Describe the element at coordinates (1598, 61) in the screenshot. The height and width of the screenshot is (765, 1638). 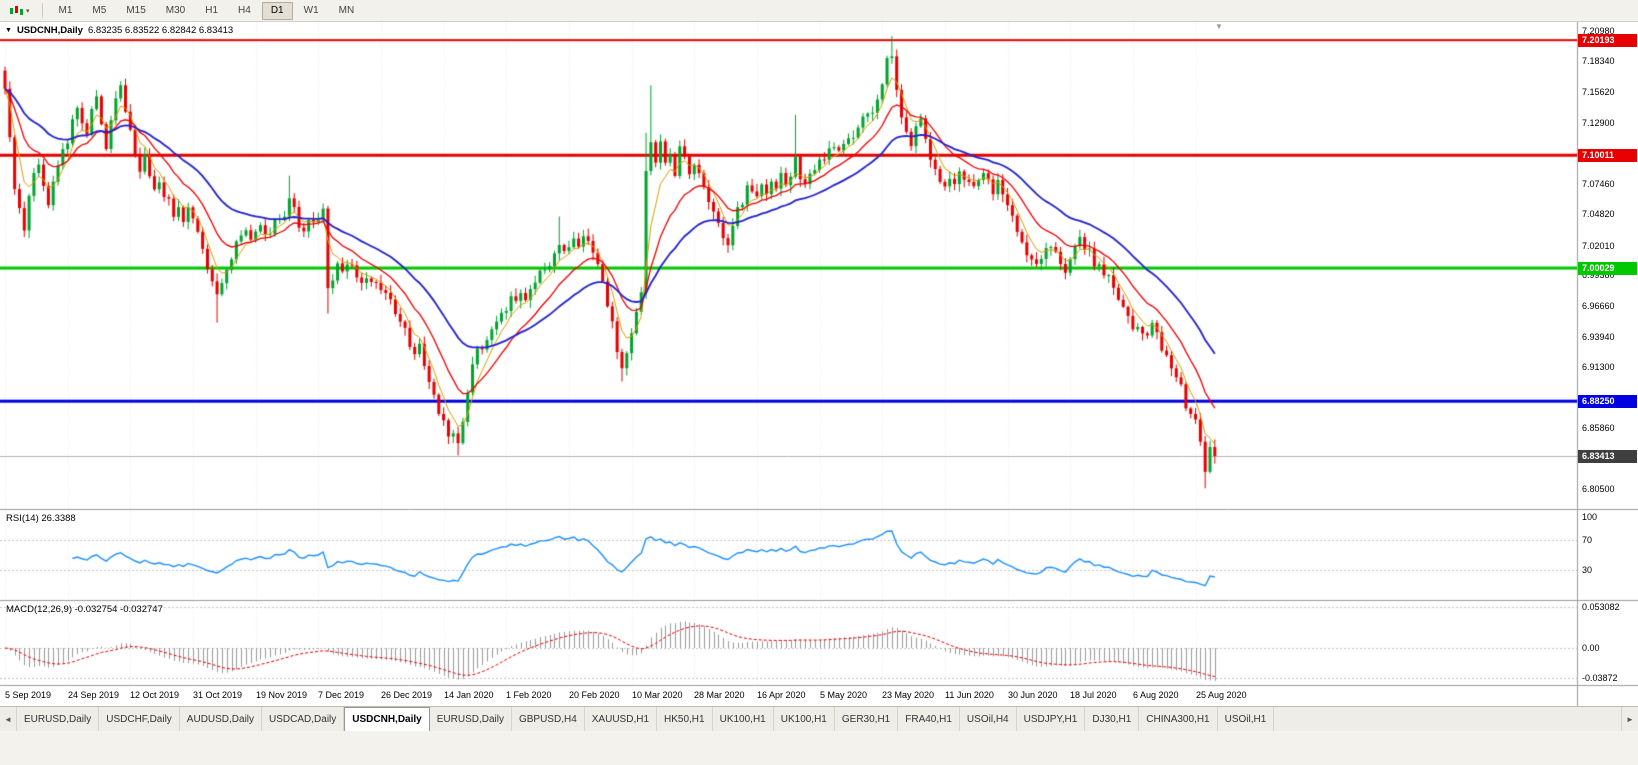
I see `price-axis-label: 7.18340` at that location.